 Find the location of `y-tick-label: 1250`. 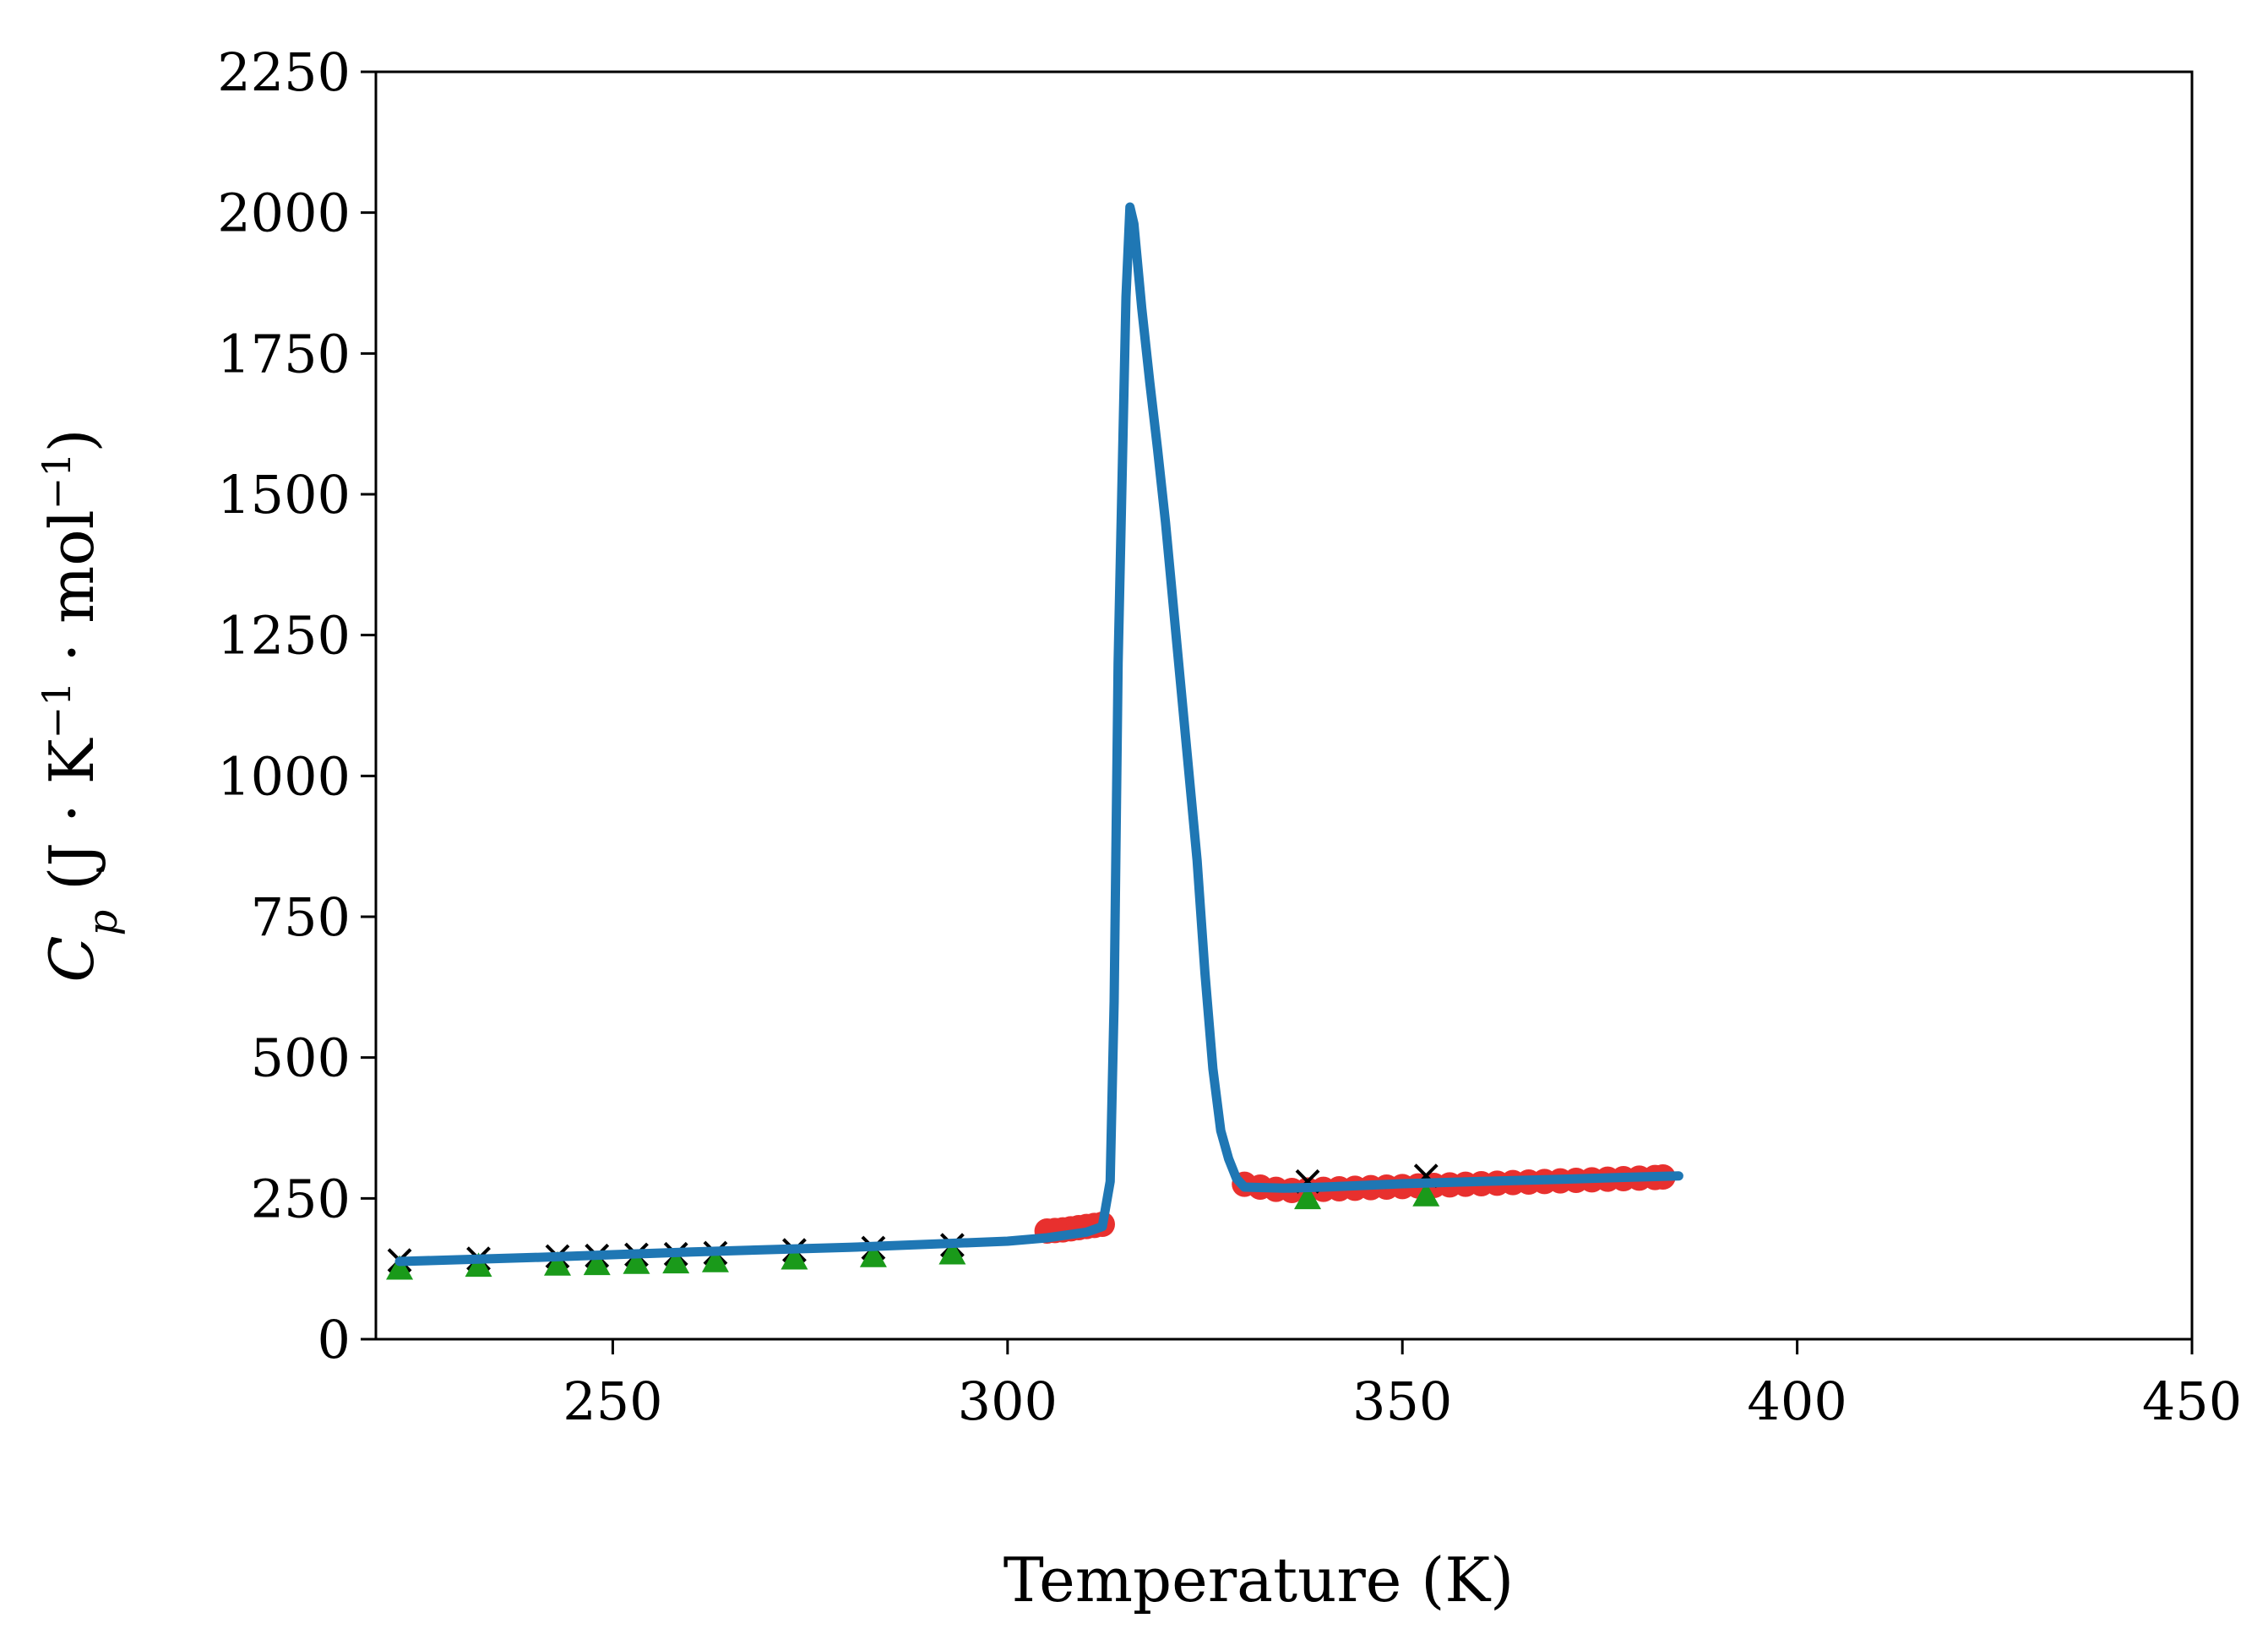

y-tick-label: 1250 is located at coordinates (284, 636).